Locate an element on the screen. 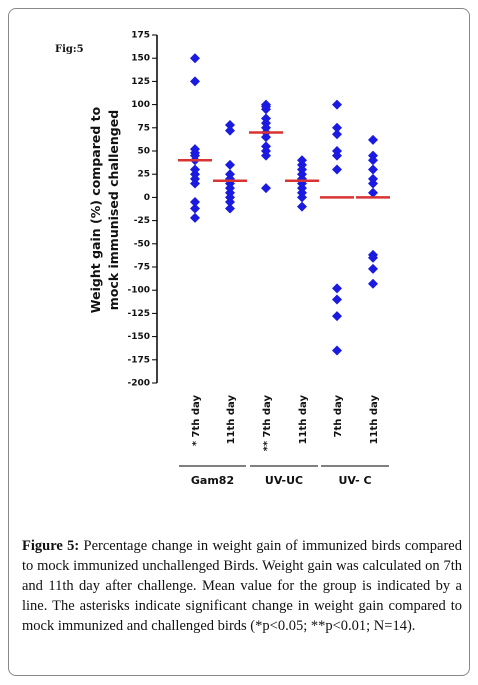 The image size is (478, 685). y-axis-label: mock immunised challenged is located at coordinates (113, 210).